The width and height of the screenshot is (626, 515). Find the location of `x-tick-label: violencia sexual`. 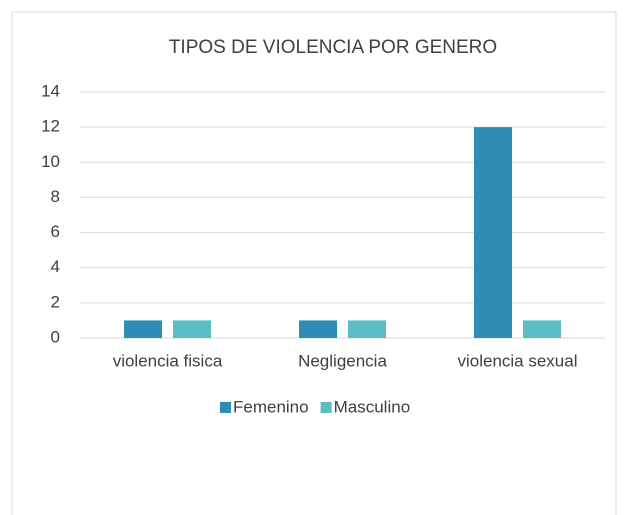

x-tick-label: violencia sexual is located at coordinates (517, 360).